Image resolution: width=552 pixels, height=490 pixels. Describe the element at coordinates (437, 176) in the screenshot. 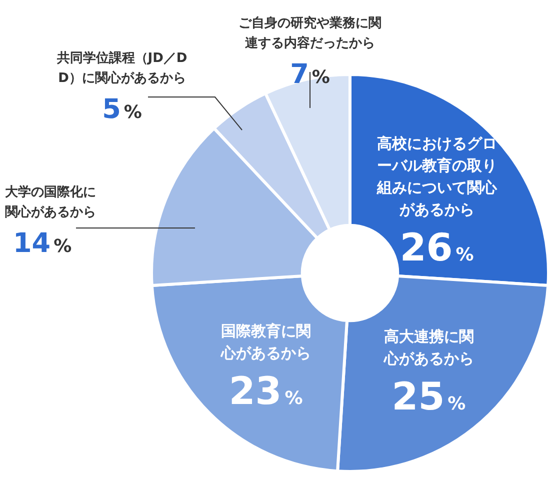

I see `slice-label: 高校におけるグローバル教育の取り組みについて関心があるから` at that location.